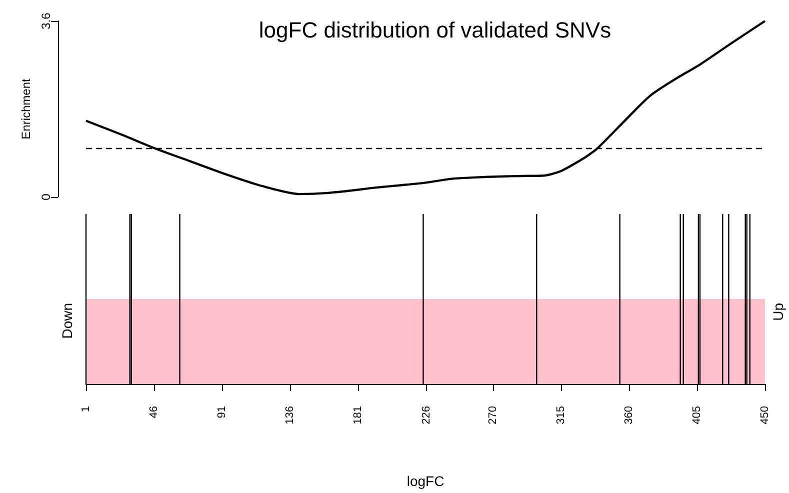 This screenshot has height=493, width=789. I want to click on x-tick-label: 1, so click(86, 409).